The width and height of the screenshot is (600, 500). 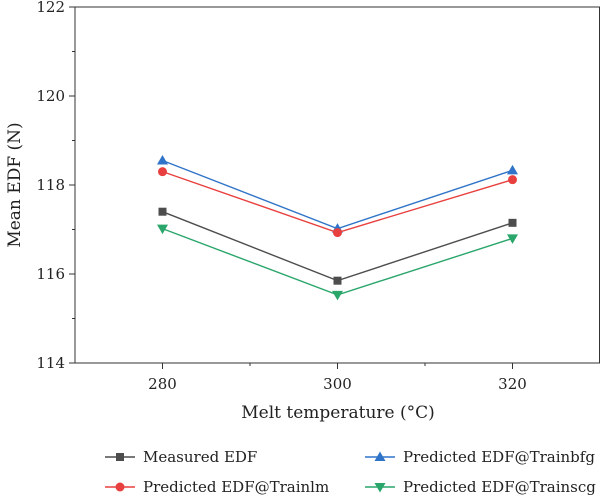 What do you see at coordinates (236, 487) in the screenshot?
I see `legend-label: Predicted EDF@Trainlm` at bounding box center [236, 487].